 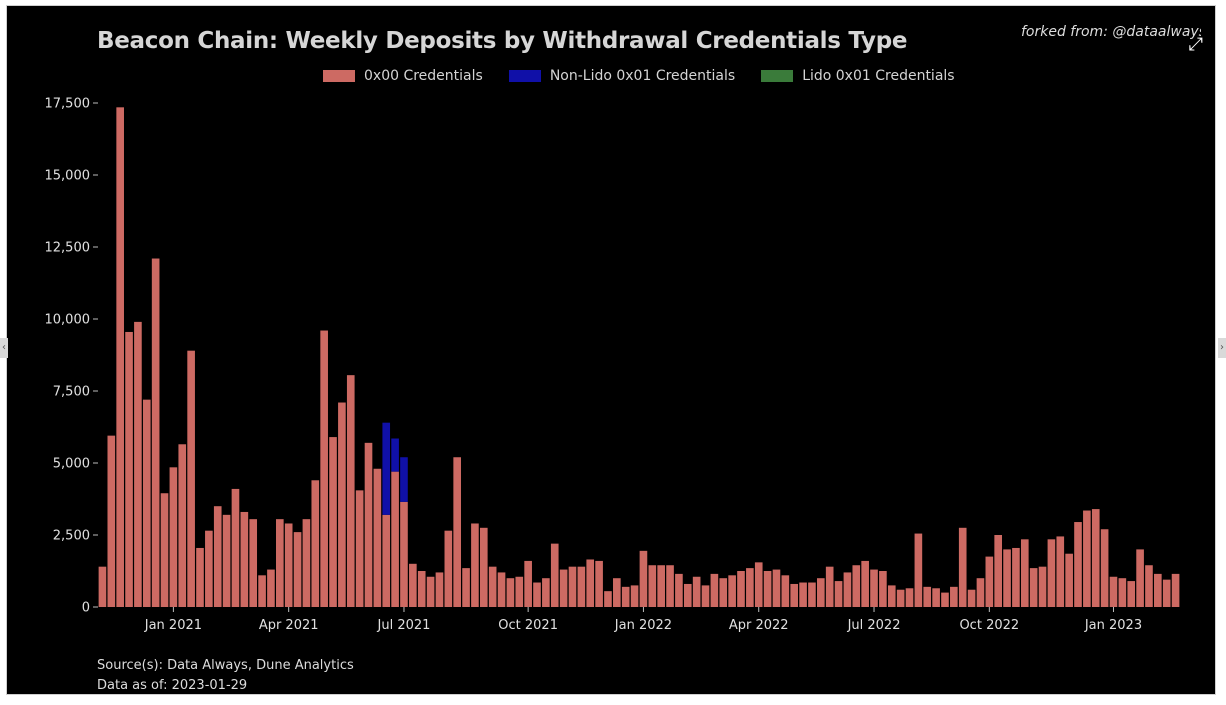 What do you see at coordinates (1111, 32) in the screenshot?
I see `forked-from-link: forked from: @dataalways` at bounding box center [1111, 32].